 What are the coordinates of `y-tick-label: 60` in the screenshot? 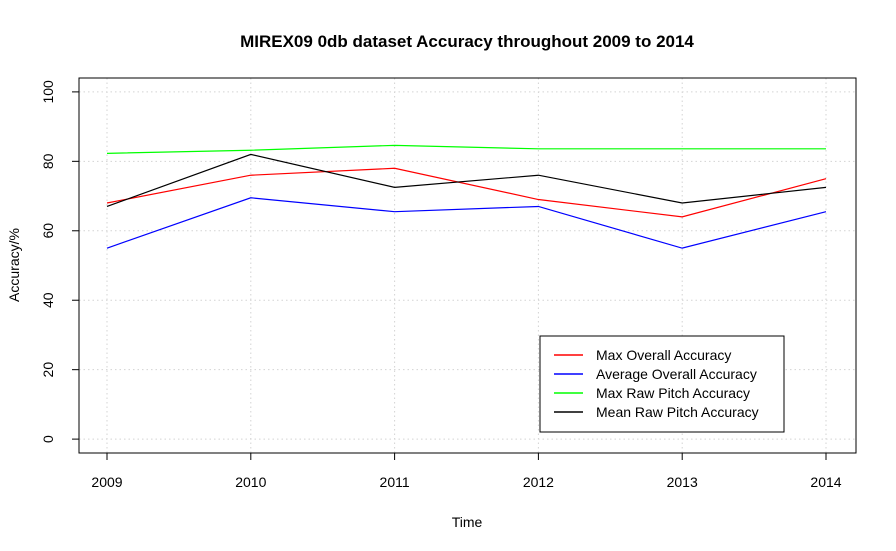 It's located at (48, 231).